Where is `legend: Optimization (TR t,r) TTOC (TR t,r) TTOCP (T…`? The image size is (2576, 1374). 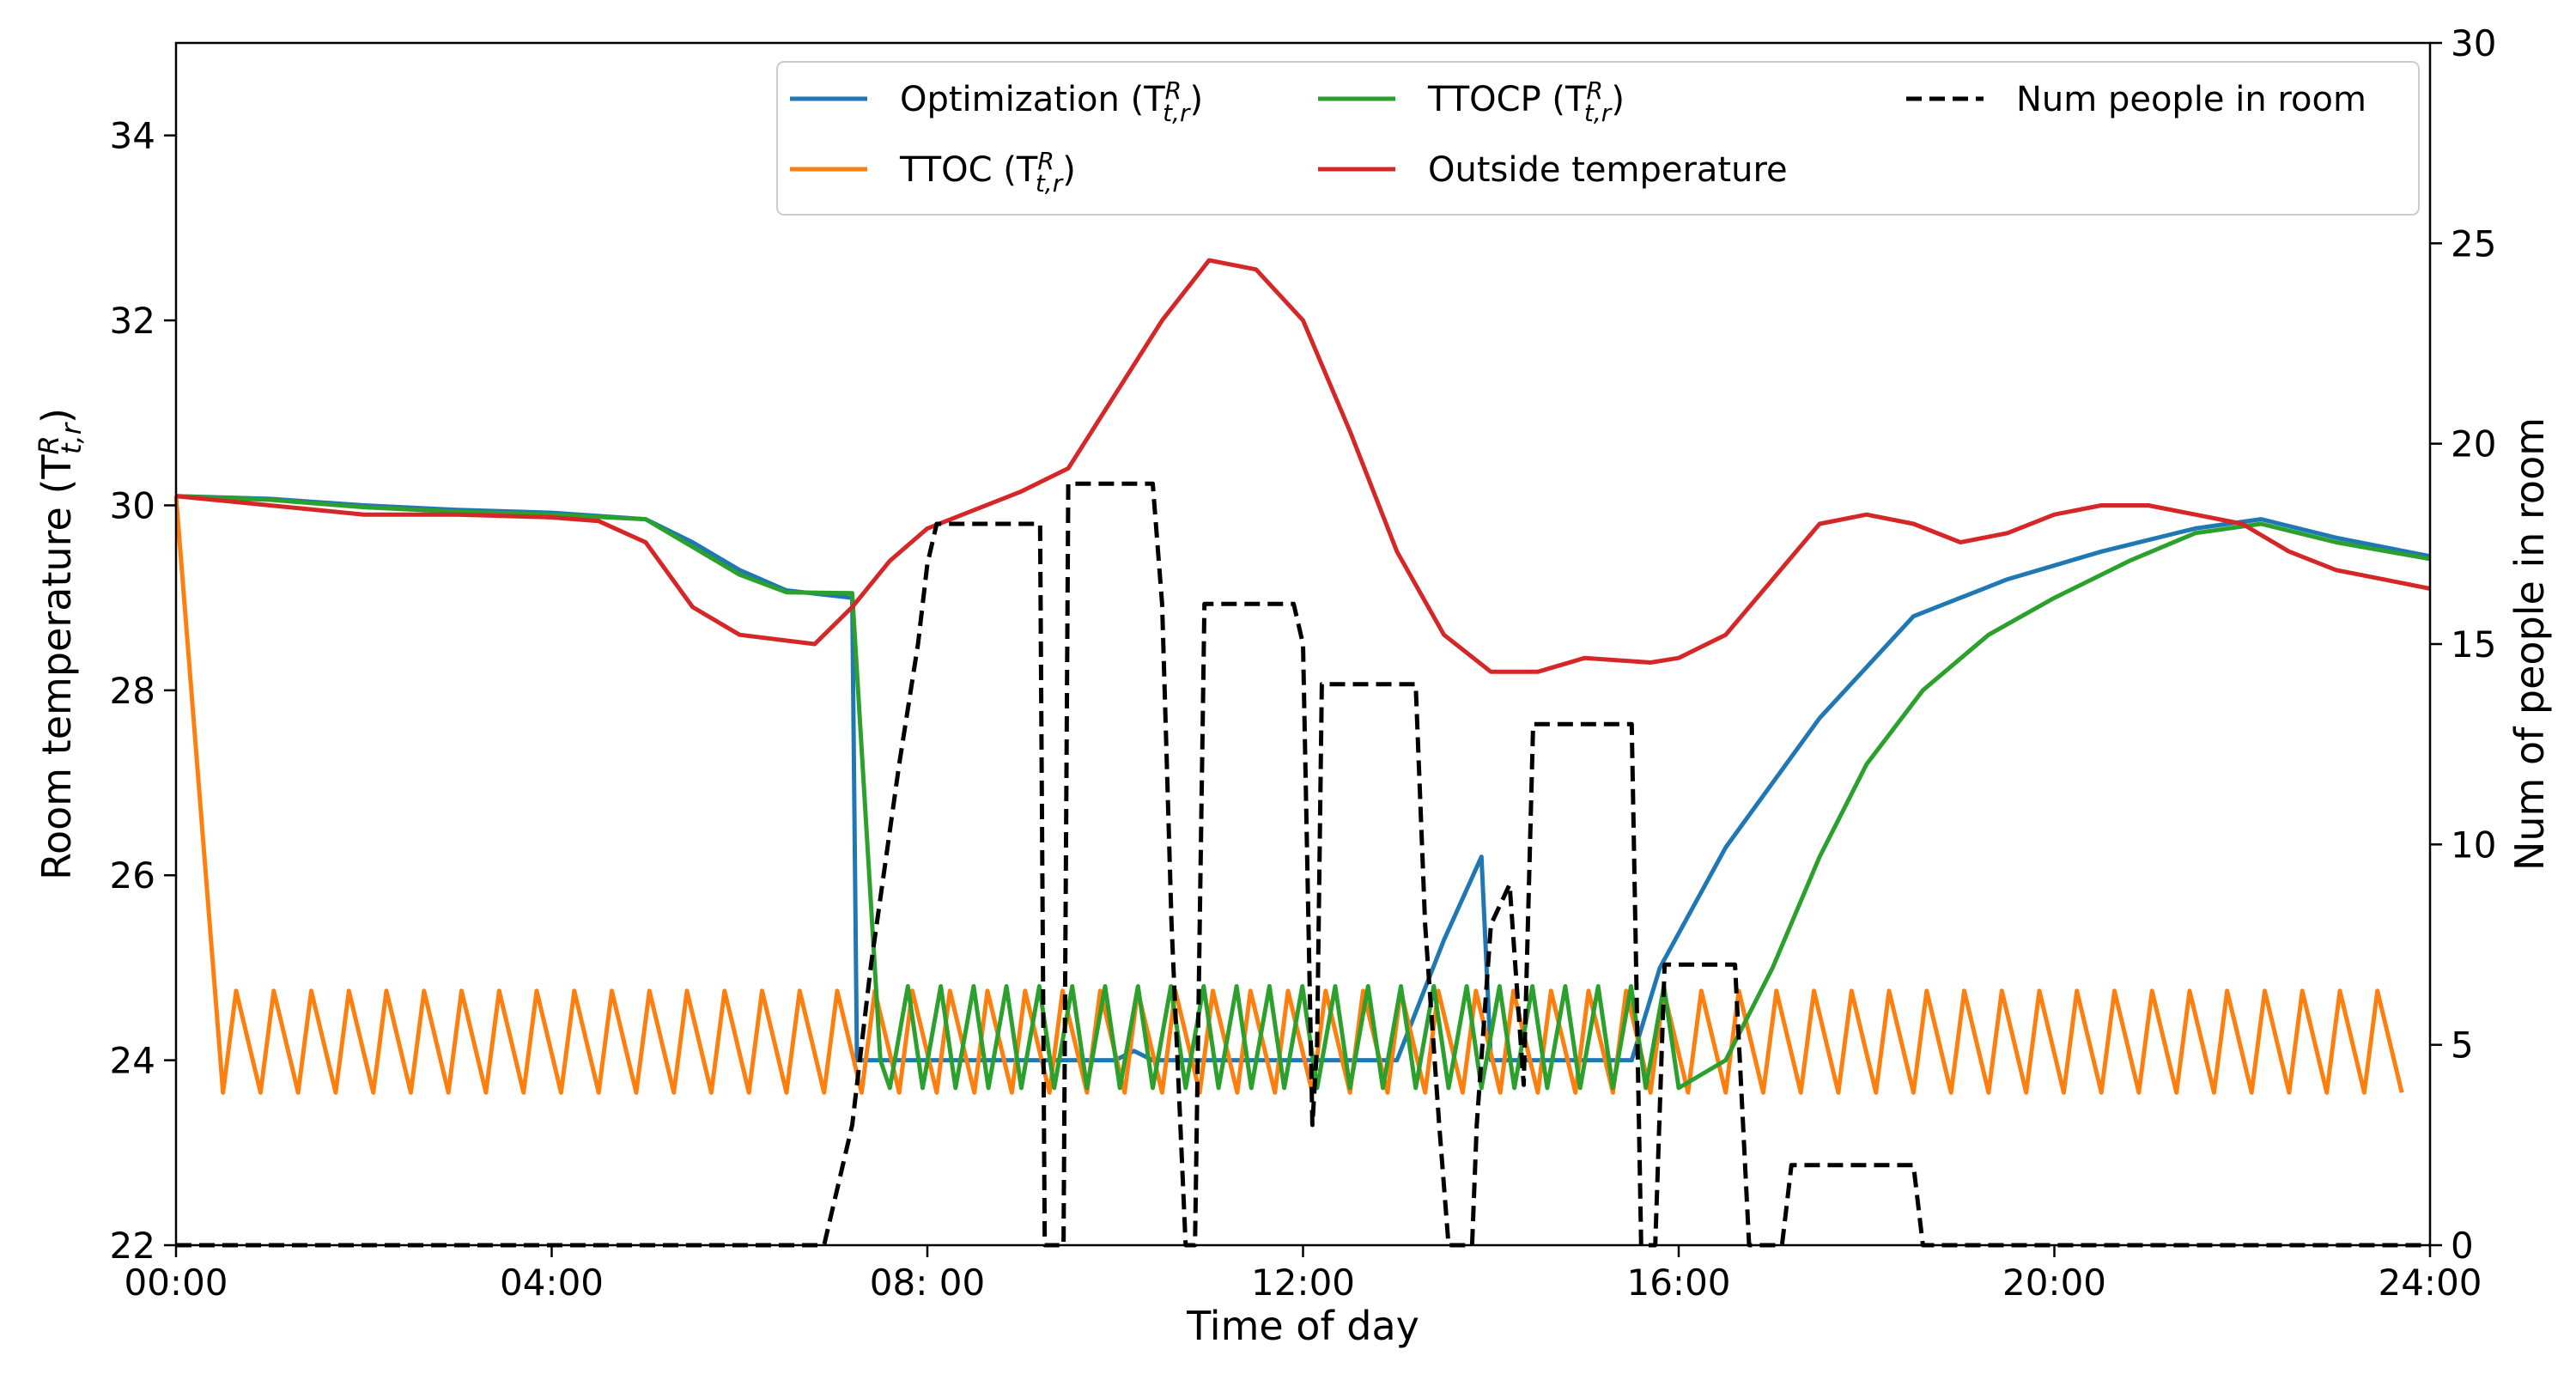
legend: Optimization (TR t,r) TTOC (TR t,r) TTOCP (T… is located at coordinates (1598, 138).